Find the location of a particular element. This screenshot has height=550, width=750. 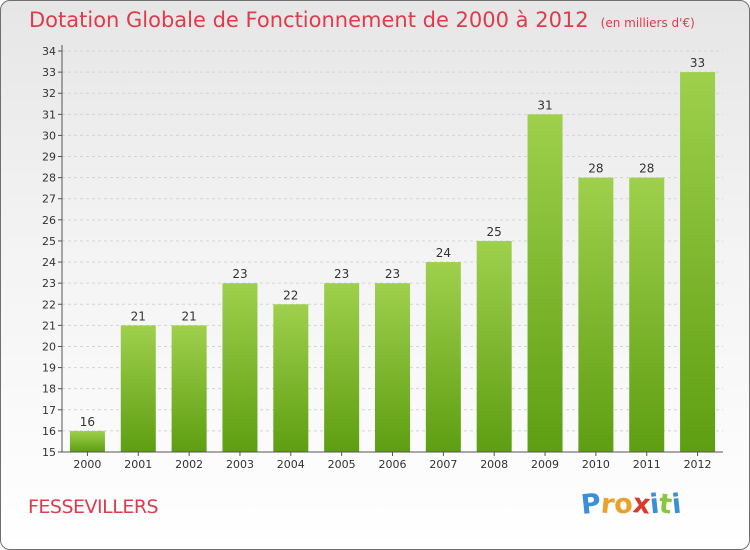

y-tick-label: 27 is located at coordinates (49, 199).